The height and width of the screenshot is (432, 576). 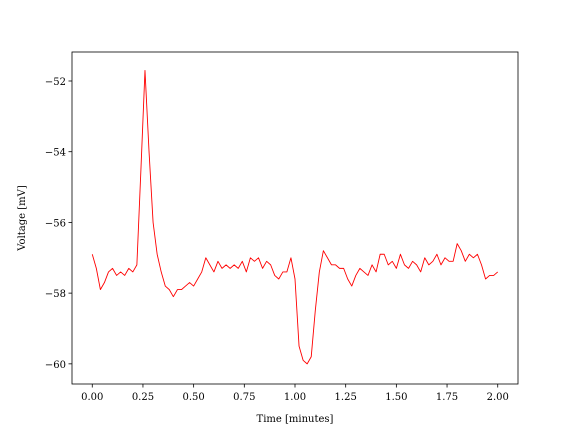 I want to click on y-tick-label: −54, so click(x=55, y=153).